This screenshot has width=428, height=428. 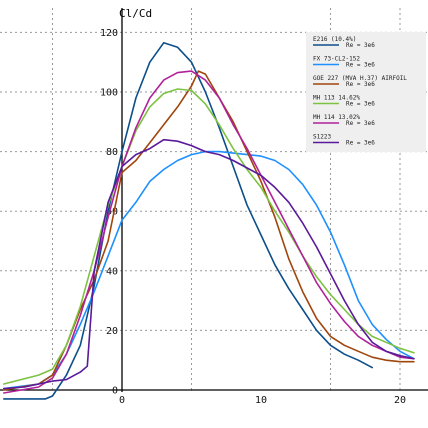 What do you see at coordinates (109, 33) in the screenshot?
I see `y-tick-label: 120` at bounding box center [109, 33].